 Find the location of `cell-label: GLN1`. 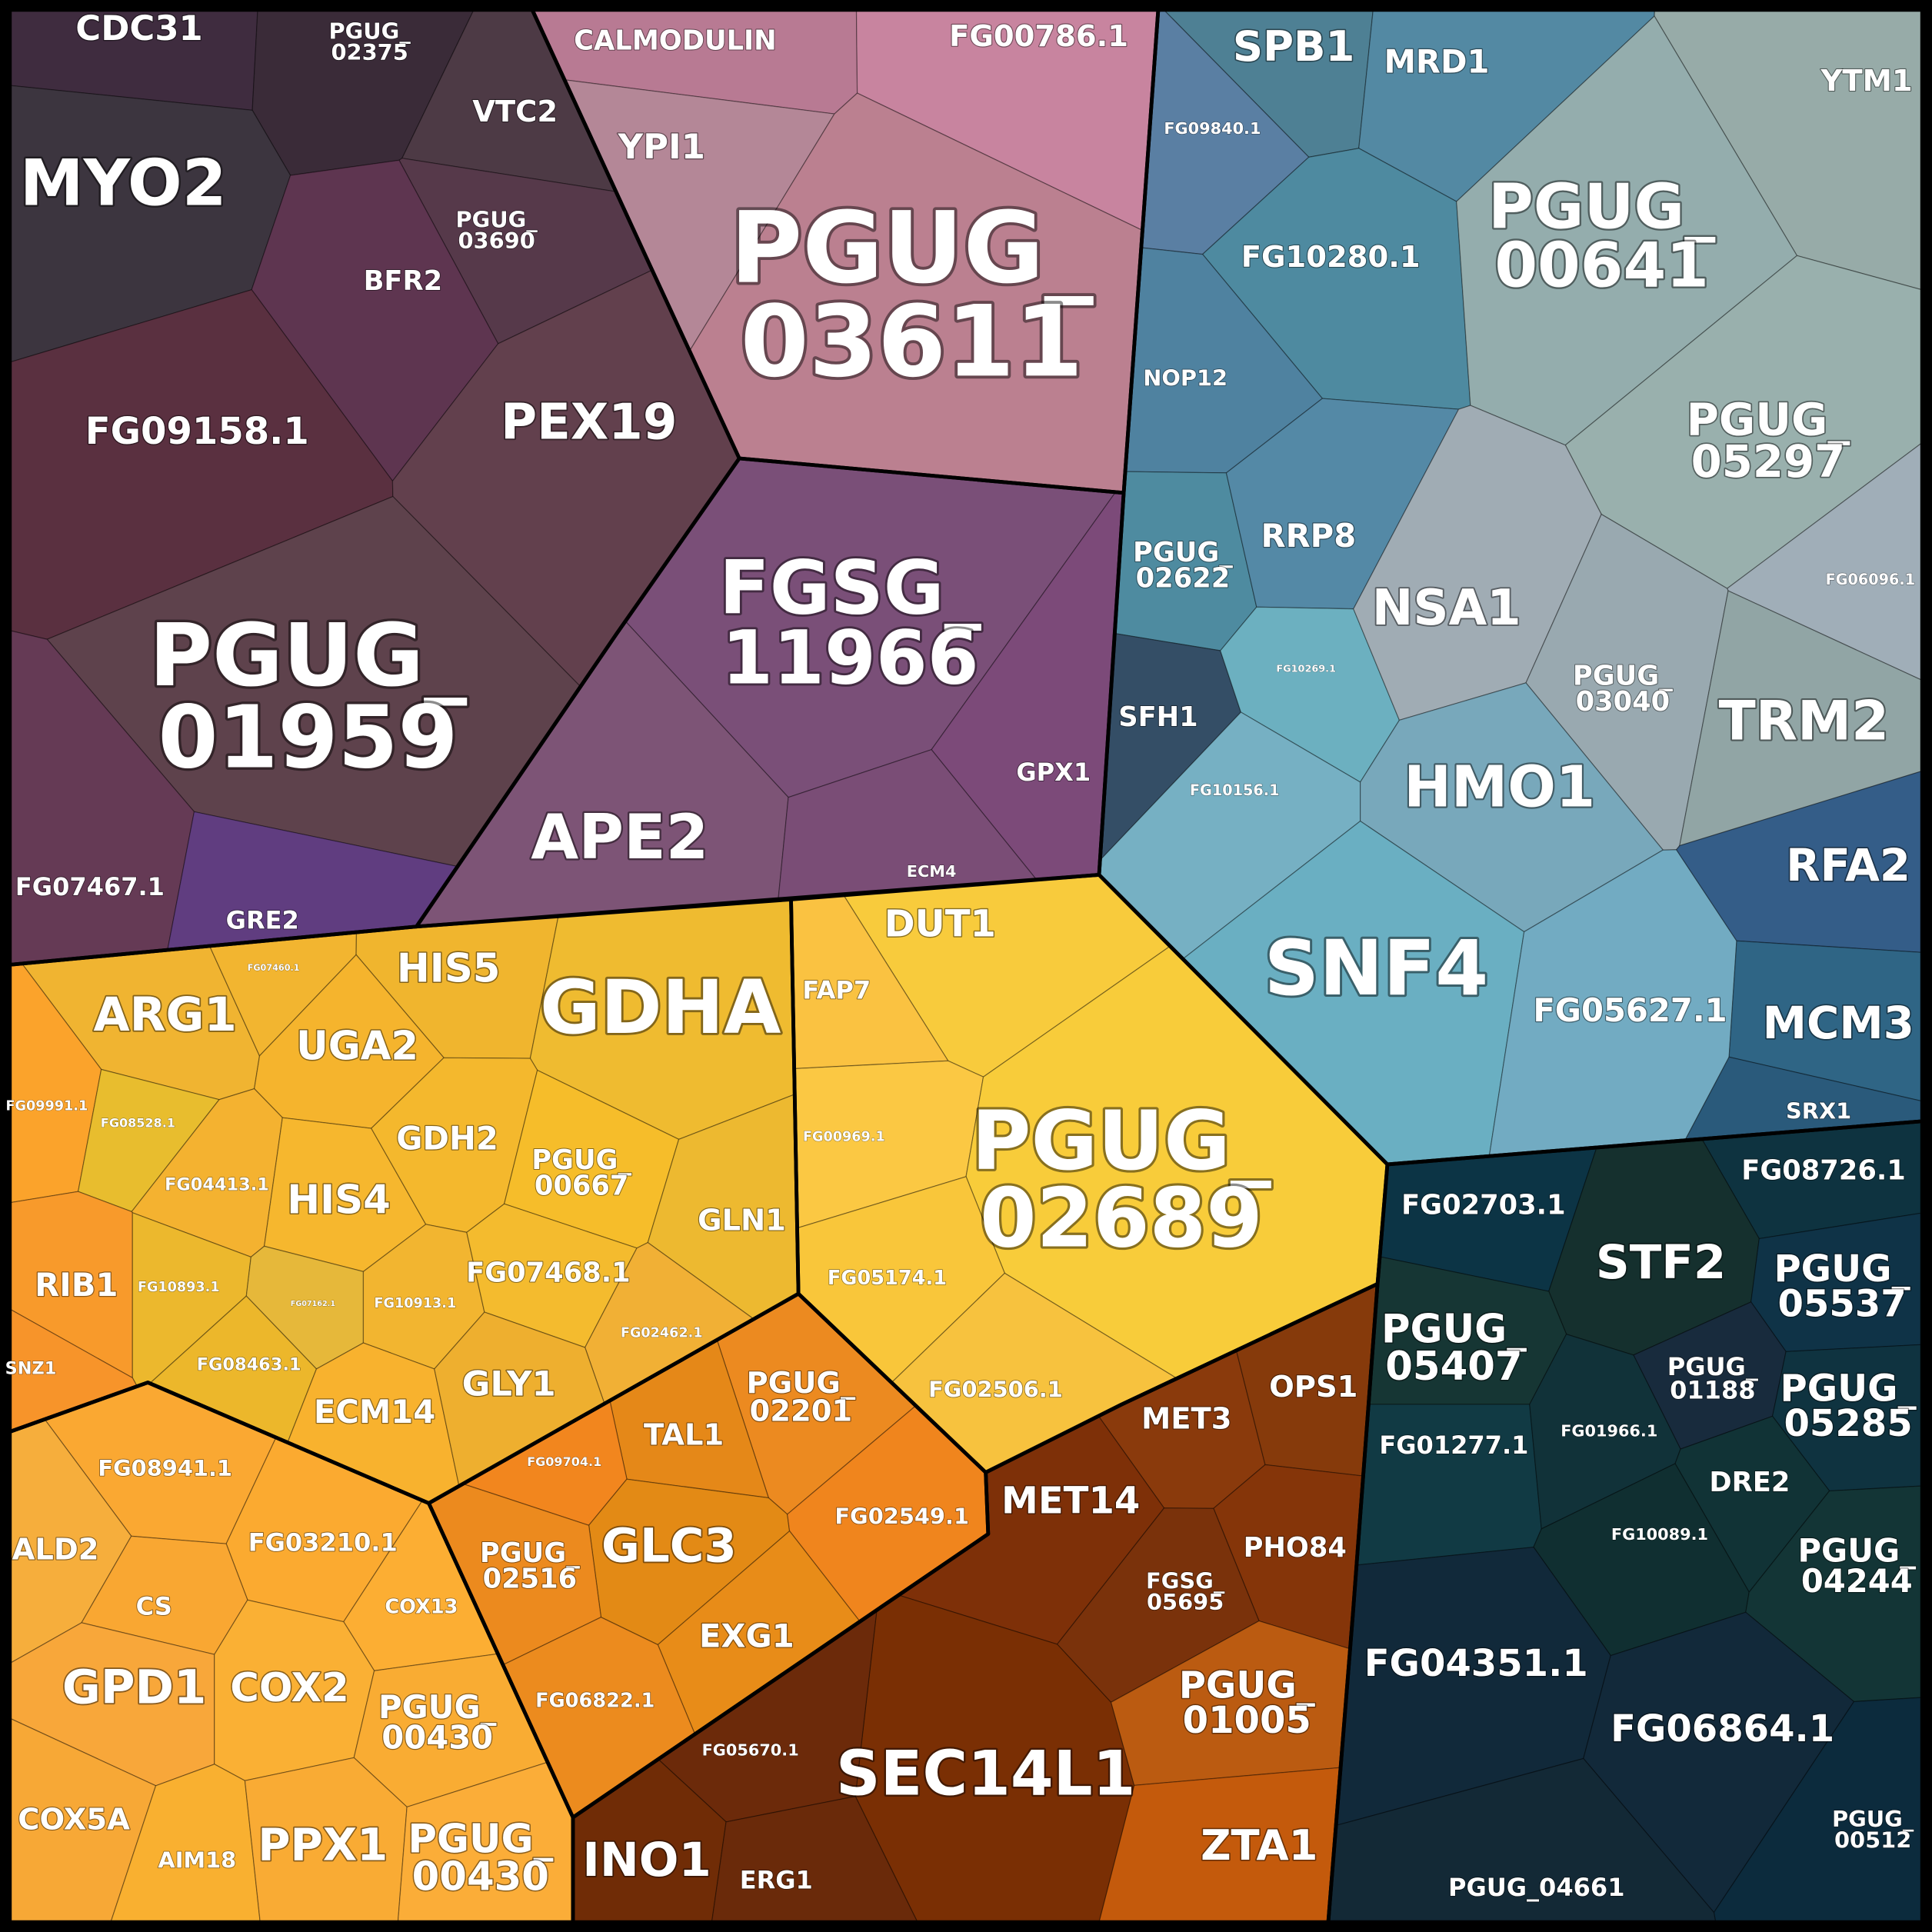

cell-label: GLN1 is located at coordinates (742, 1221).